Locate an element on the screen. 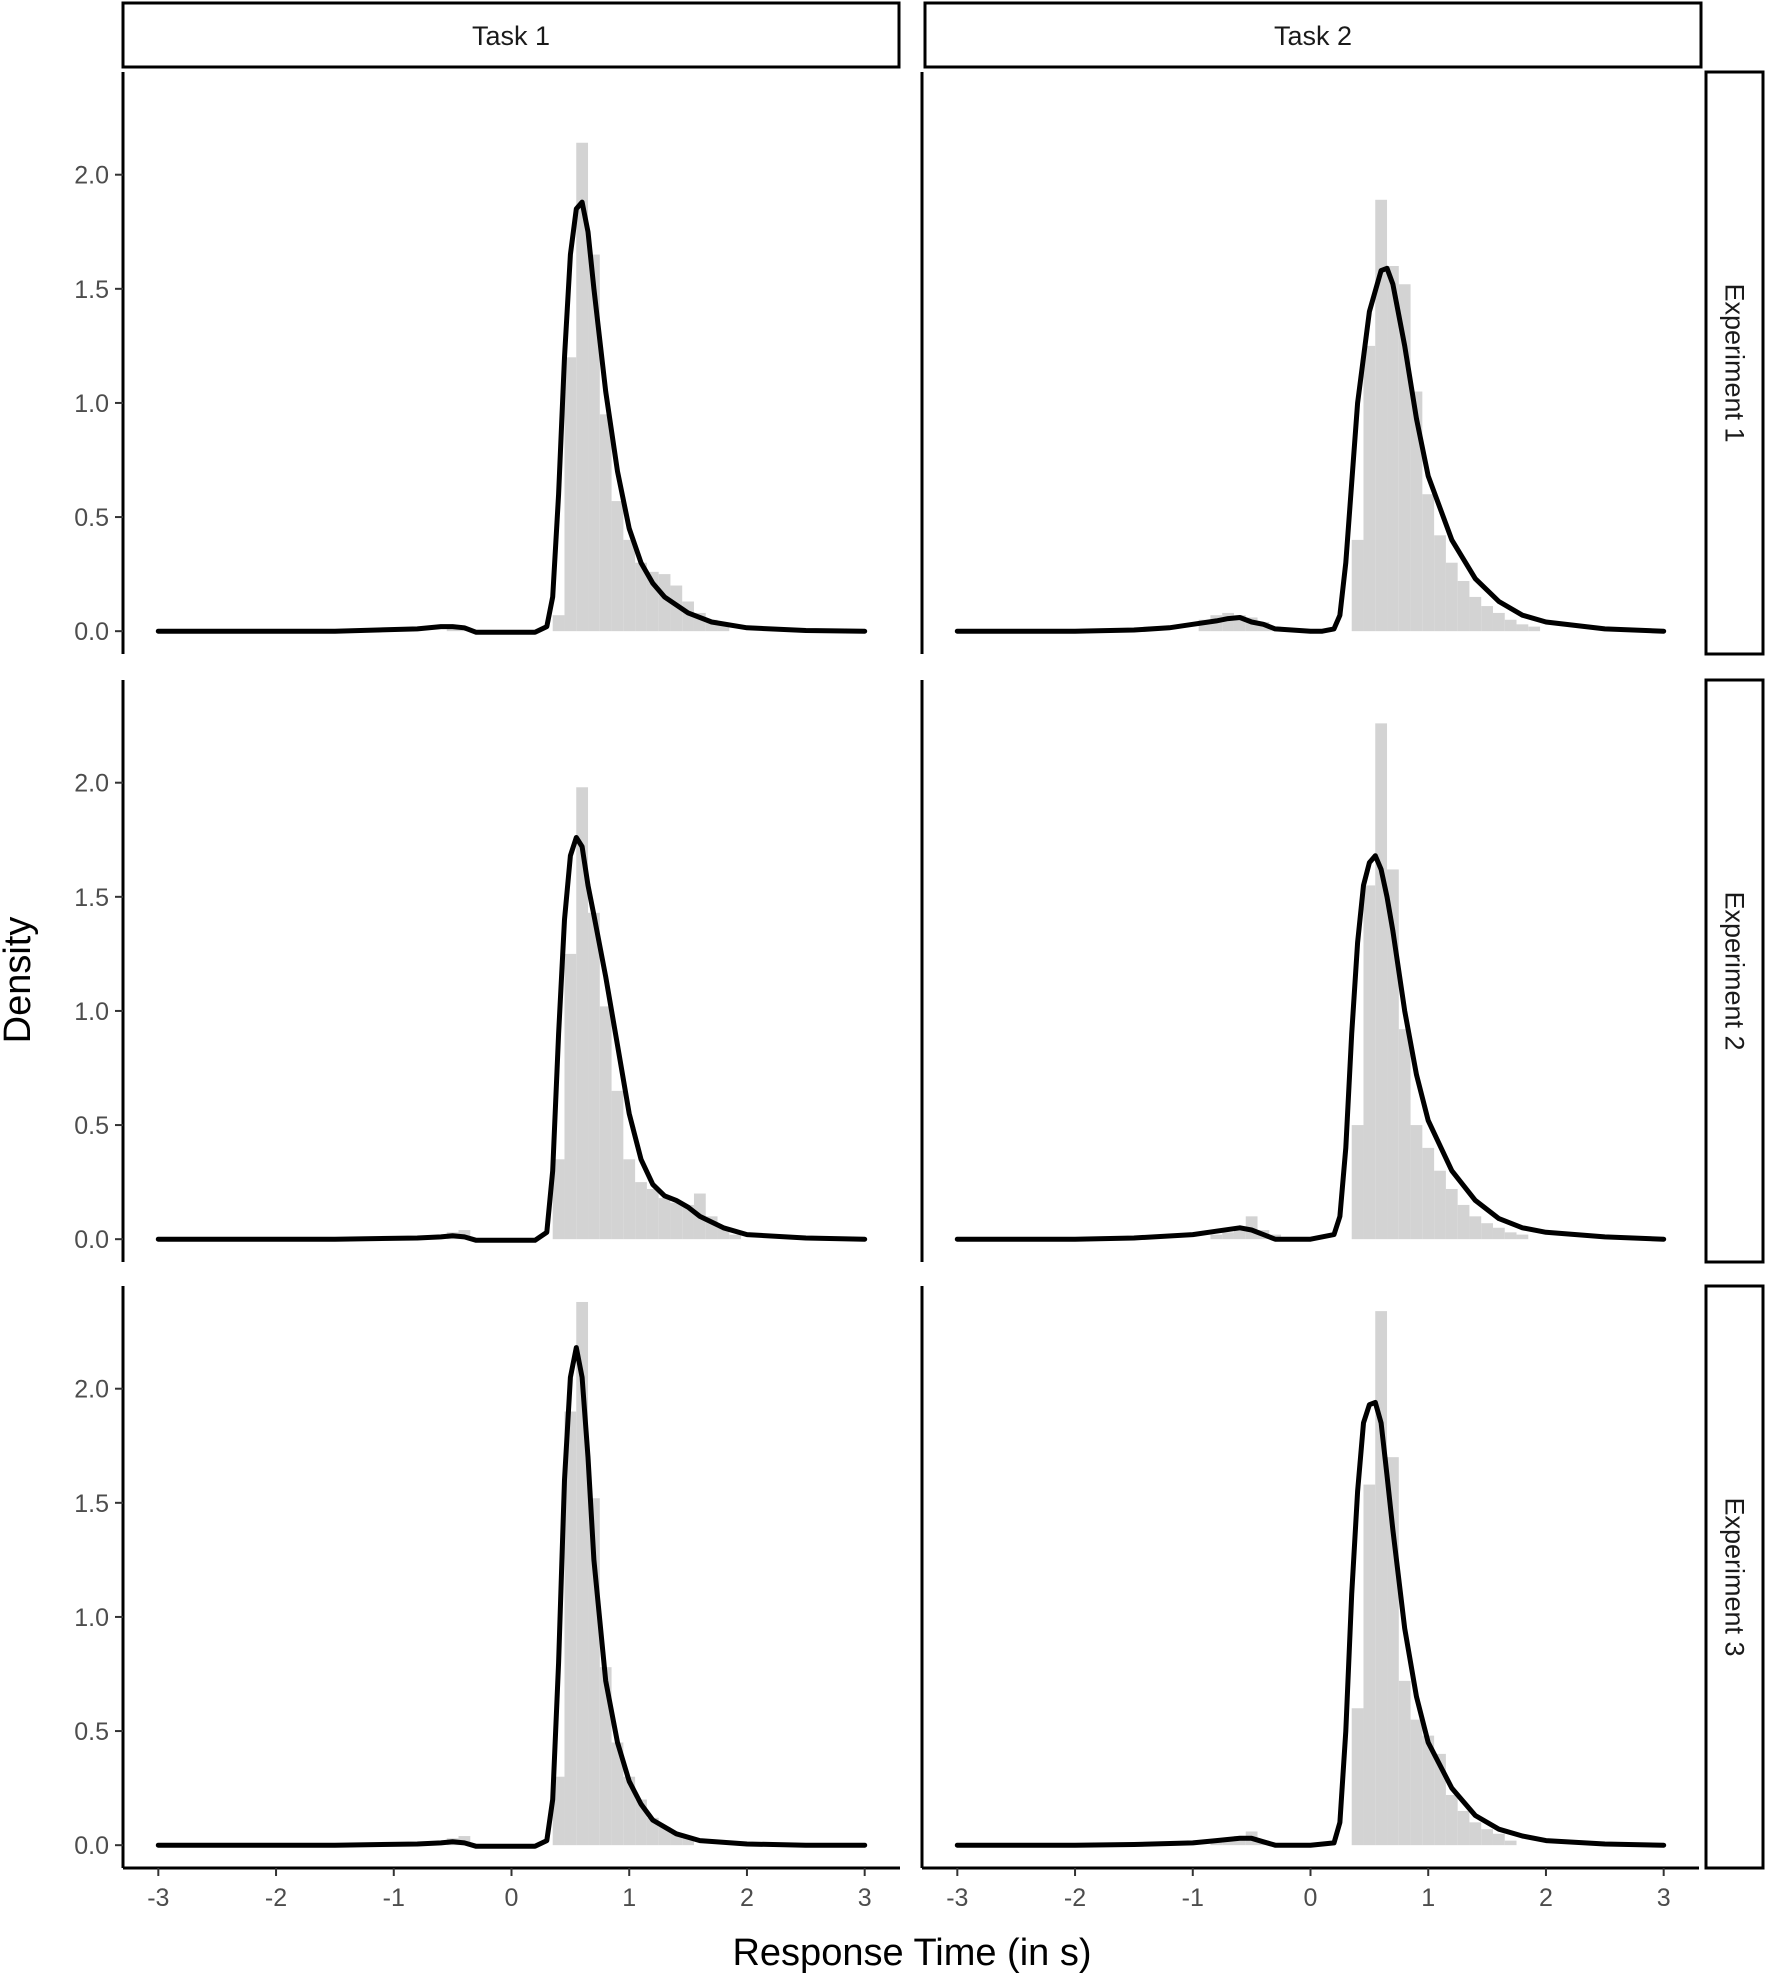  column-strip-label: Task 2 is located at coordinates (1313, 36).